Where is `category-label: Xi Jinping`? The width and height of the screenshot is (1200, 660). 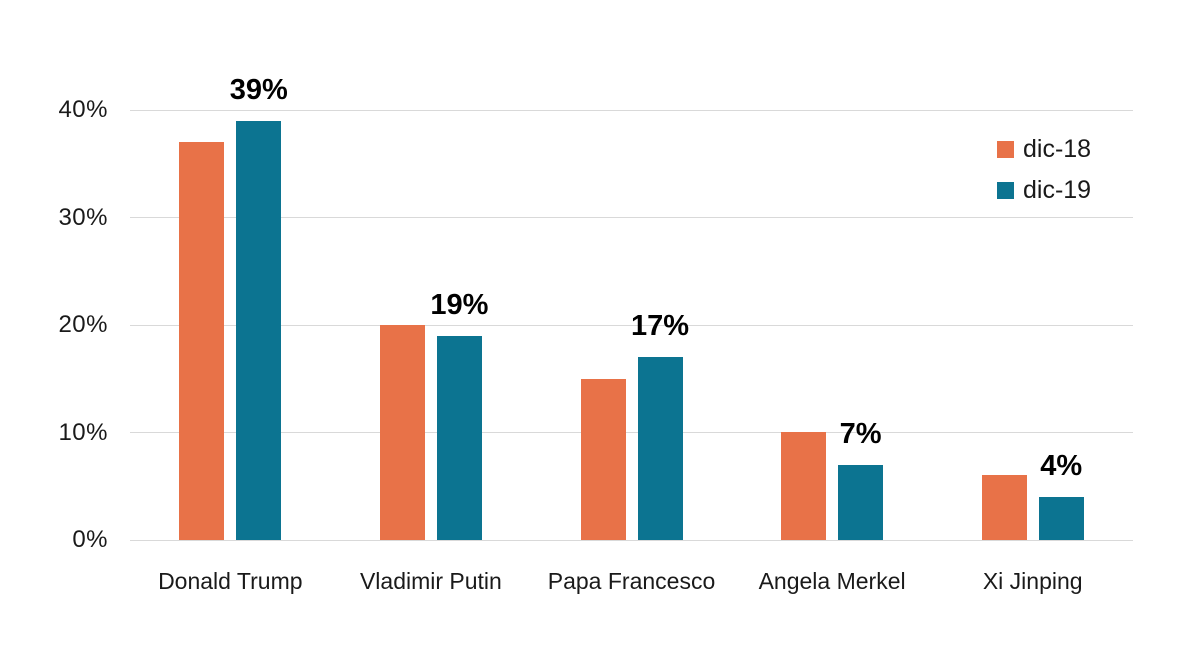 category-label: Xi Jinping is located at coordinates (1032, 581).